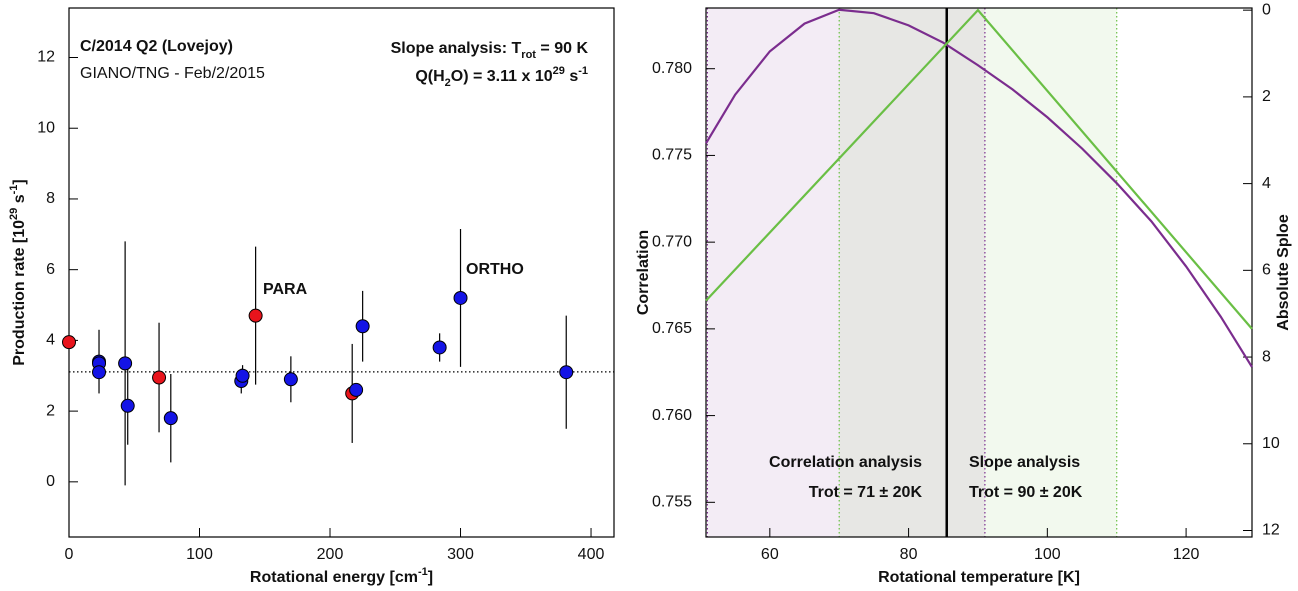 The height and width of the screenshot is (591, 1298). What do you see at coordinates (429, 76) in the screenshot?
I see `text-part: Q(H` at bounding box center [429, 76].